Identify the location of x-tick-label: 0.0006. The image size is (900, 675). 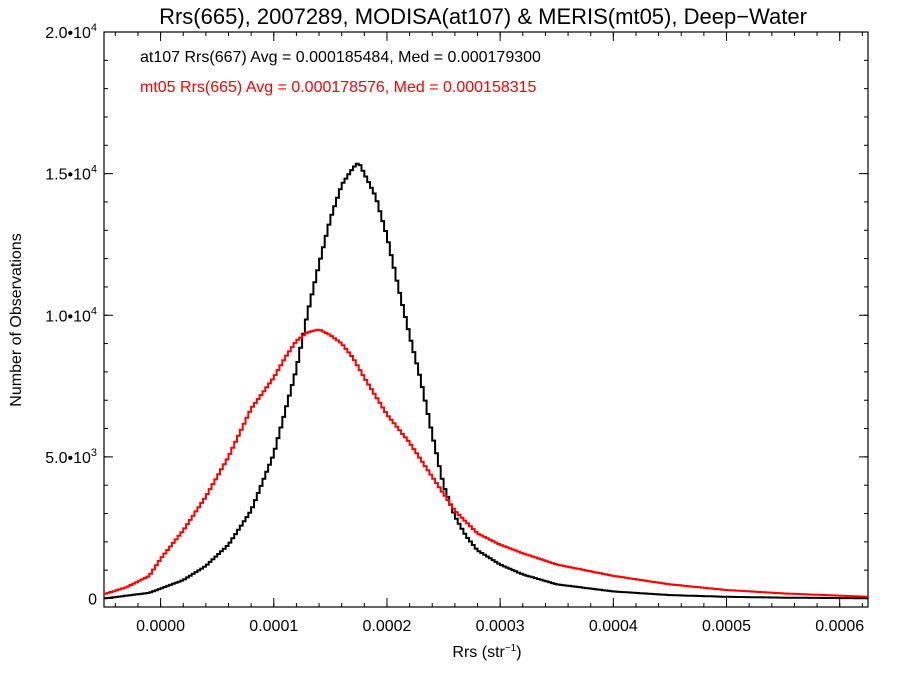
(839, 626).